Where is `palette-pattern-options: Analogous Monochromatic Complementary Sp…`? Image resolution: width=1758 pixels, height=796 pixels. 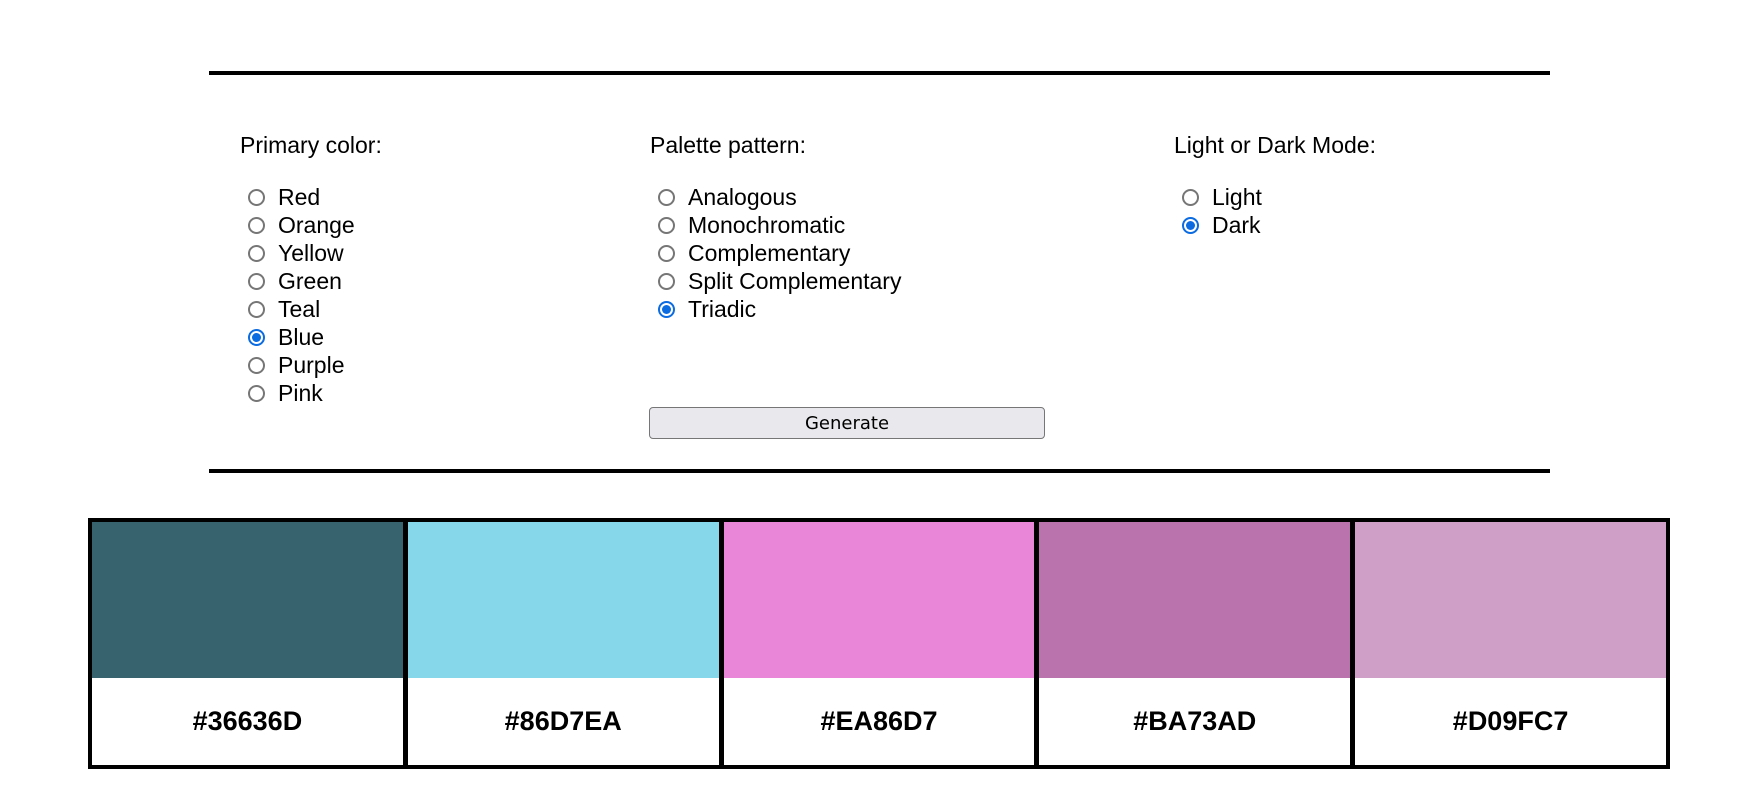 palette-pattern-options: Analogous Monochromatic Complementary Sp… is located at coordinates (775, 253).